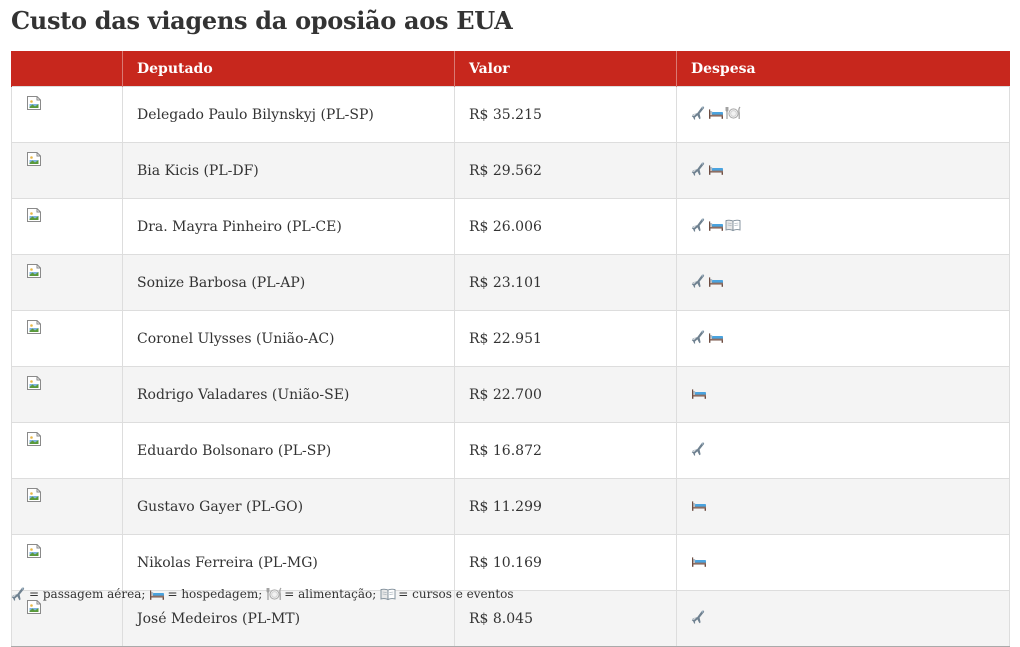 The image size is (1020, 647). Describe the element at coordinates (67, 69) in the screenshot. I see `header-photo` at that location.